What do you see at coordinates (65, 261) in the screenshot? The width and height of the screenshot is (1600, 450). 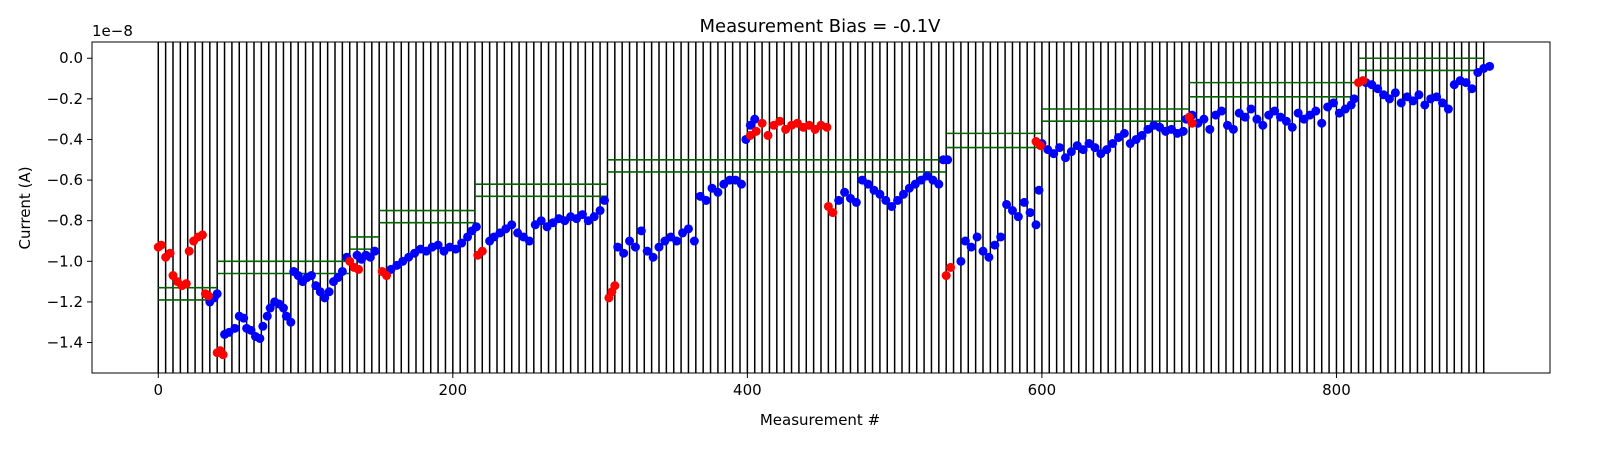 I see `y-tick-label-5: −1.0` at bounding box center [65, 261].